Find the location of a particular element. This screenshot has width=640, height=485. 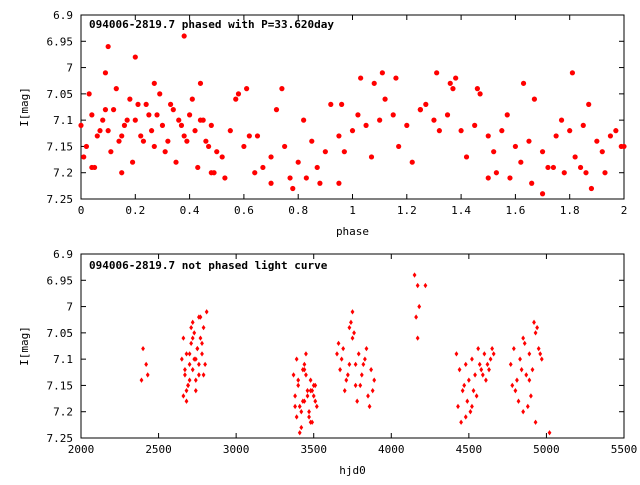

x-tick-label: 2000 is located at coordinates (81, 449).